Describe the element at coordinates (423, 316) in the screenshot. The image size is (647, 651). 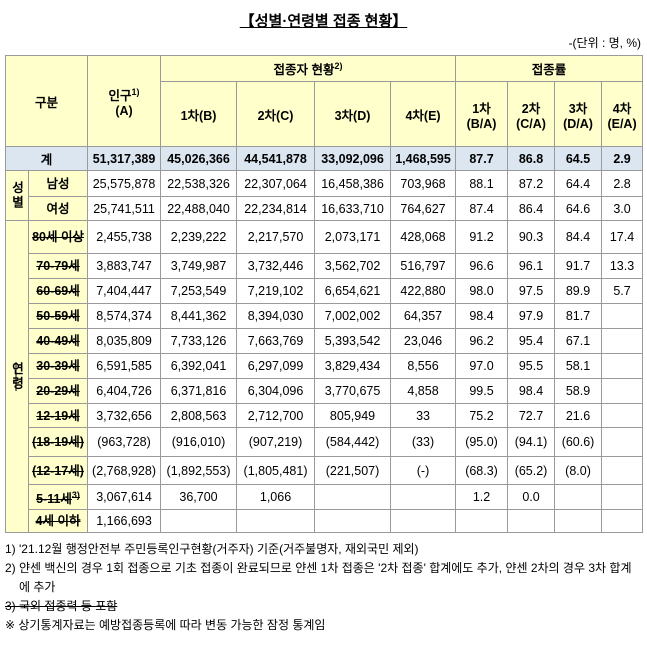
I see `cell: 64,357` at that location.